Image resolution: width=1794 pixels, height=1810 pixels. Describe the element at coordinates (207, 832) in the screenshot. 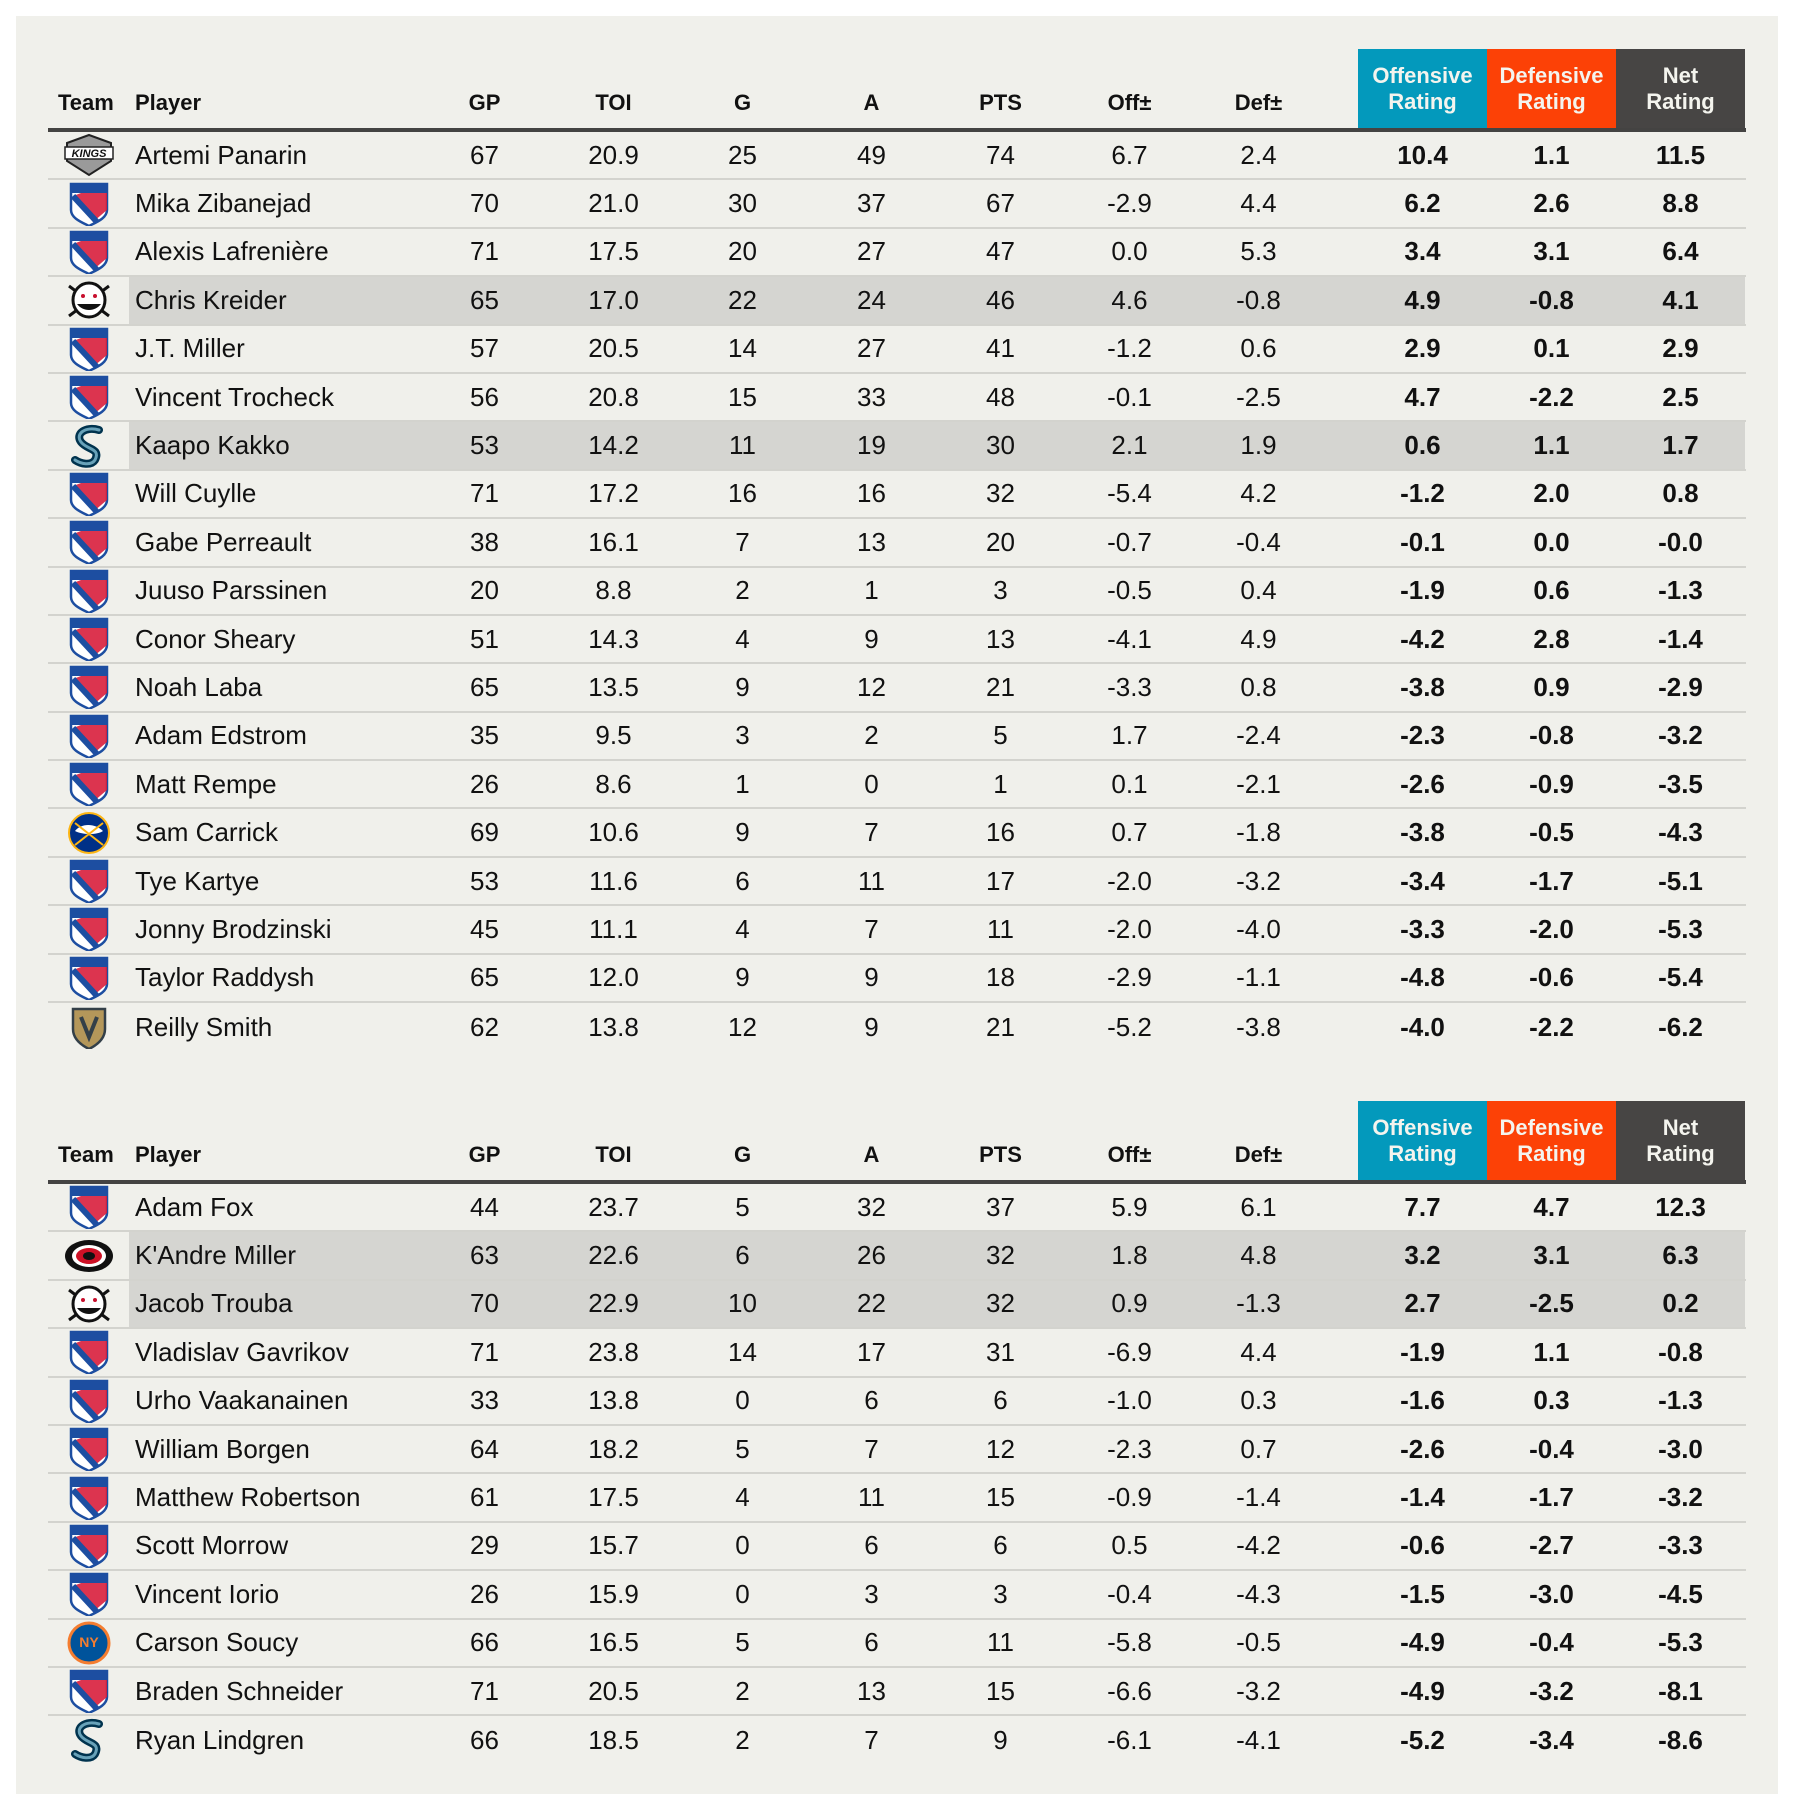

I see `player-name: Sam Carrick` at that location.